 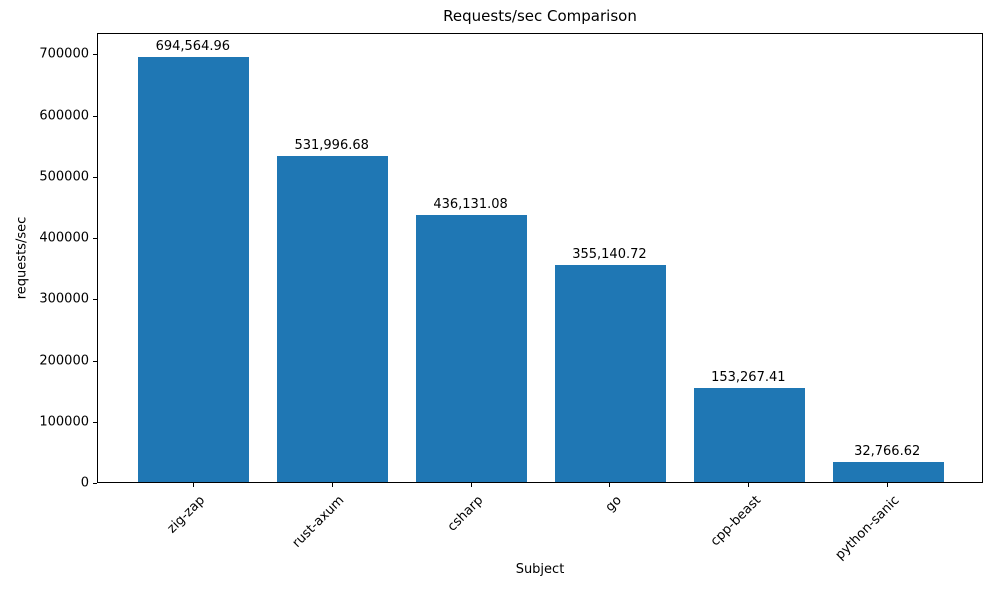 I want to click on bar-value-label: 32,766.62, so click(x=887, y=451).